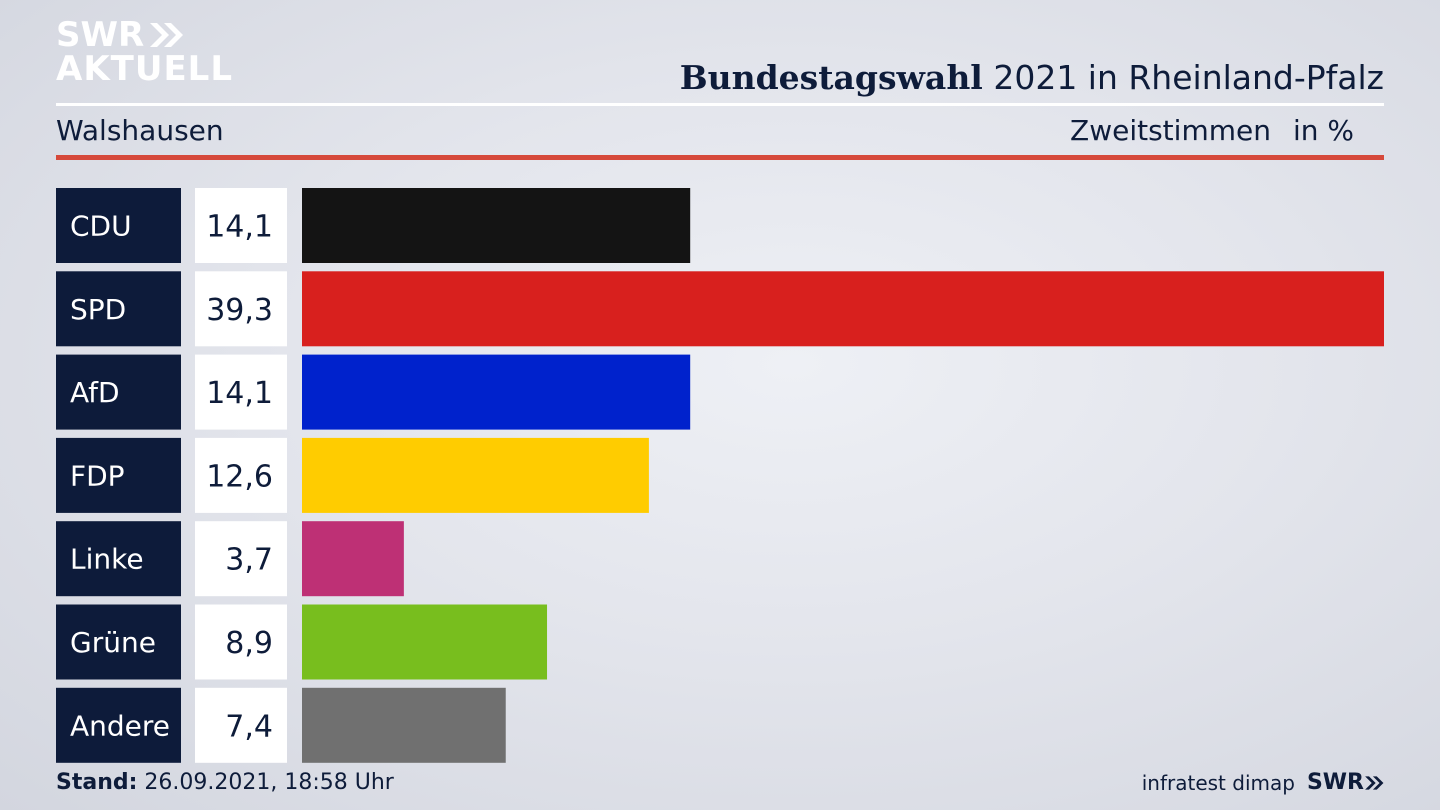 This screenshot has height=810, width=1440. I want to click on value-label-andere: 7,4, so click(249, 726).